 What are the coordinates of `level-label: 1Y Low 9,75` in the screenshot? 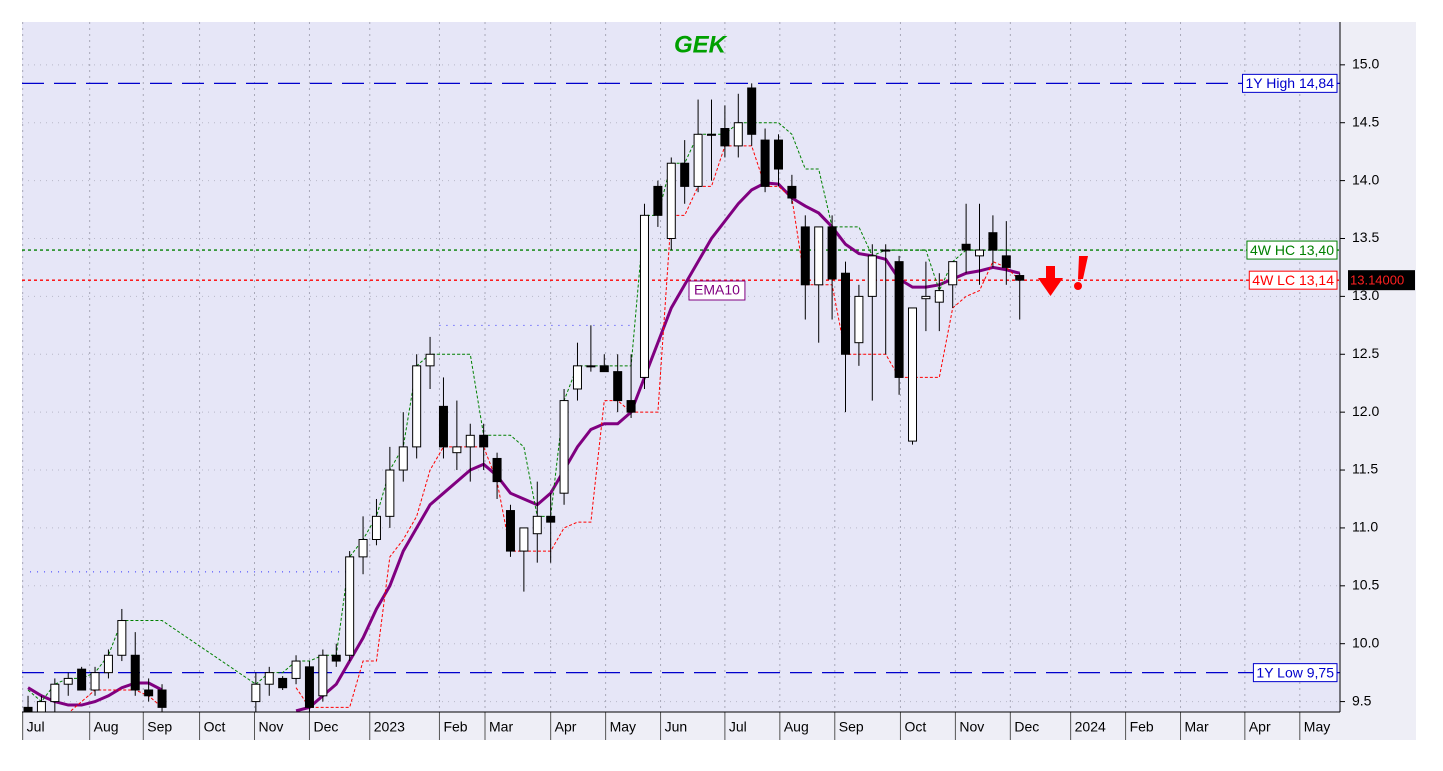 It's located at (1295, 672).